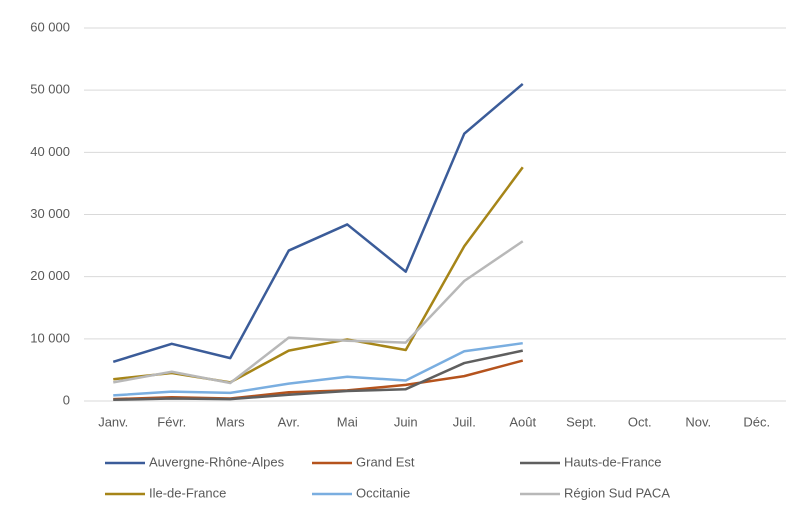 The height and width of the screenshot is (517, 793). Describe the element at coordinates (113, 421) in the screenshot. I see `x-tick-label: Janv.` at that location.